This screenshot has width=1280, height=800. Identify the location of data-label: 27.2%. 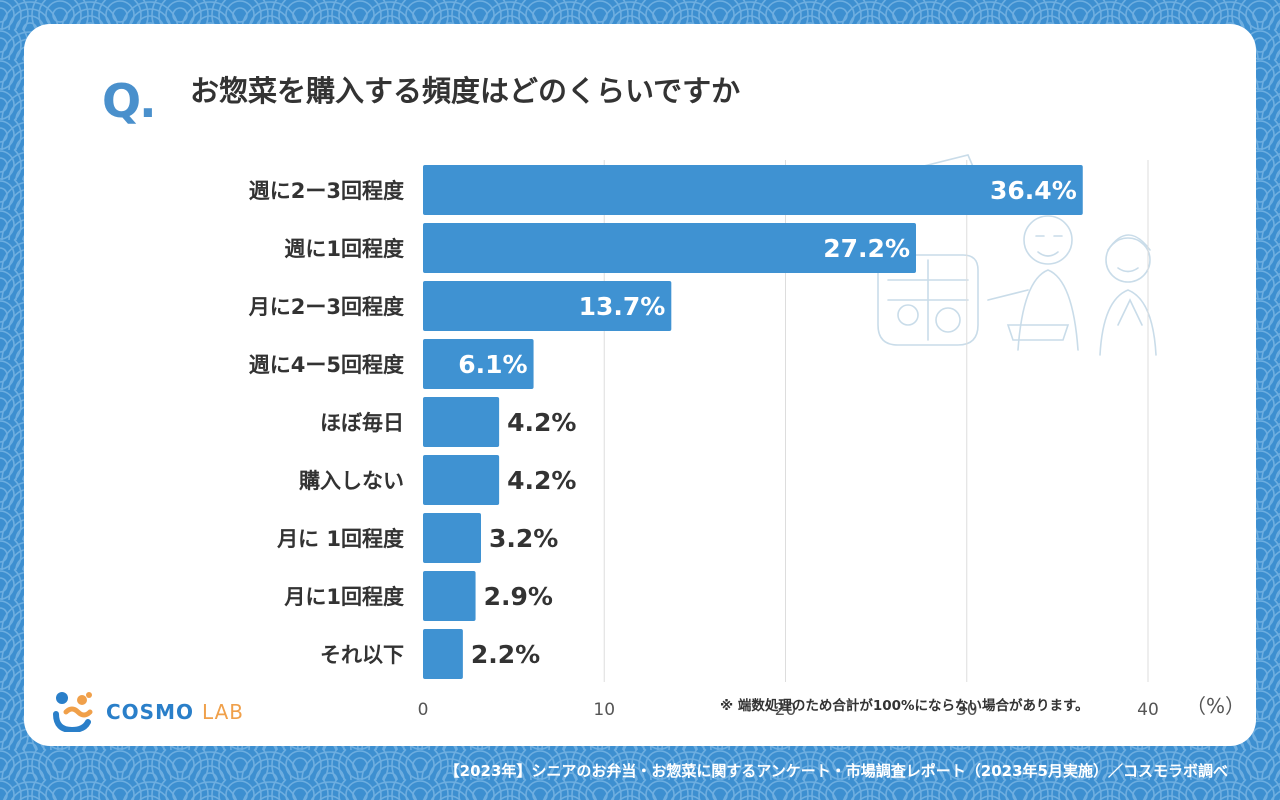
(866, 248).